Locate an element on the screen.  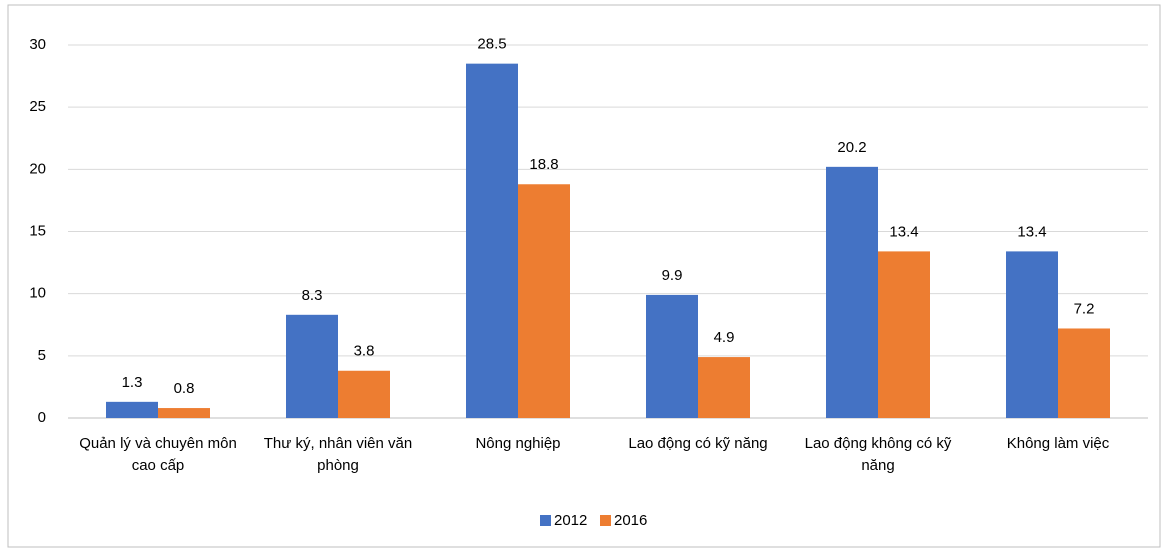
x-tick-label: Không làm việc is located at coordinates (1058, 443).